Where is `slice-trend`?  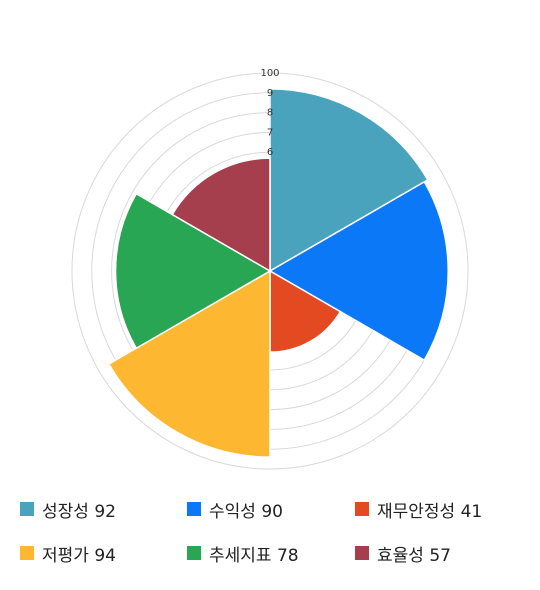
slice-trend is located at coordinates (193, 271).